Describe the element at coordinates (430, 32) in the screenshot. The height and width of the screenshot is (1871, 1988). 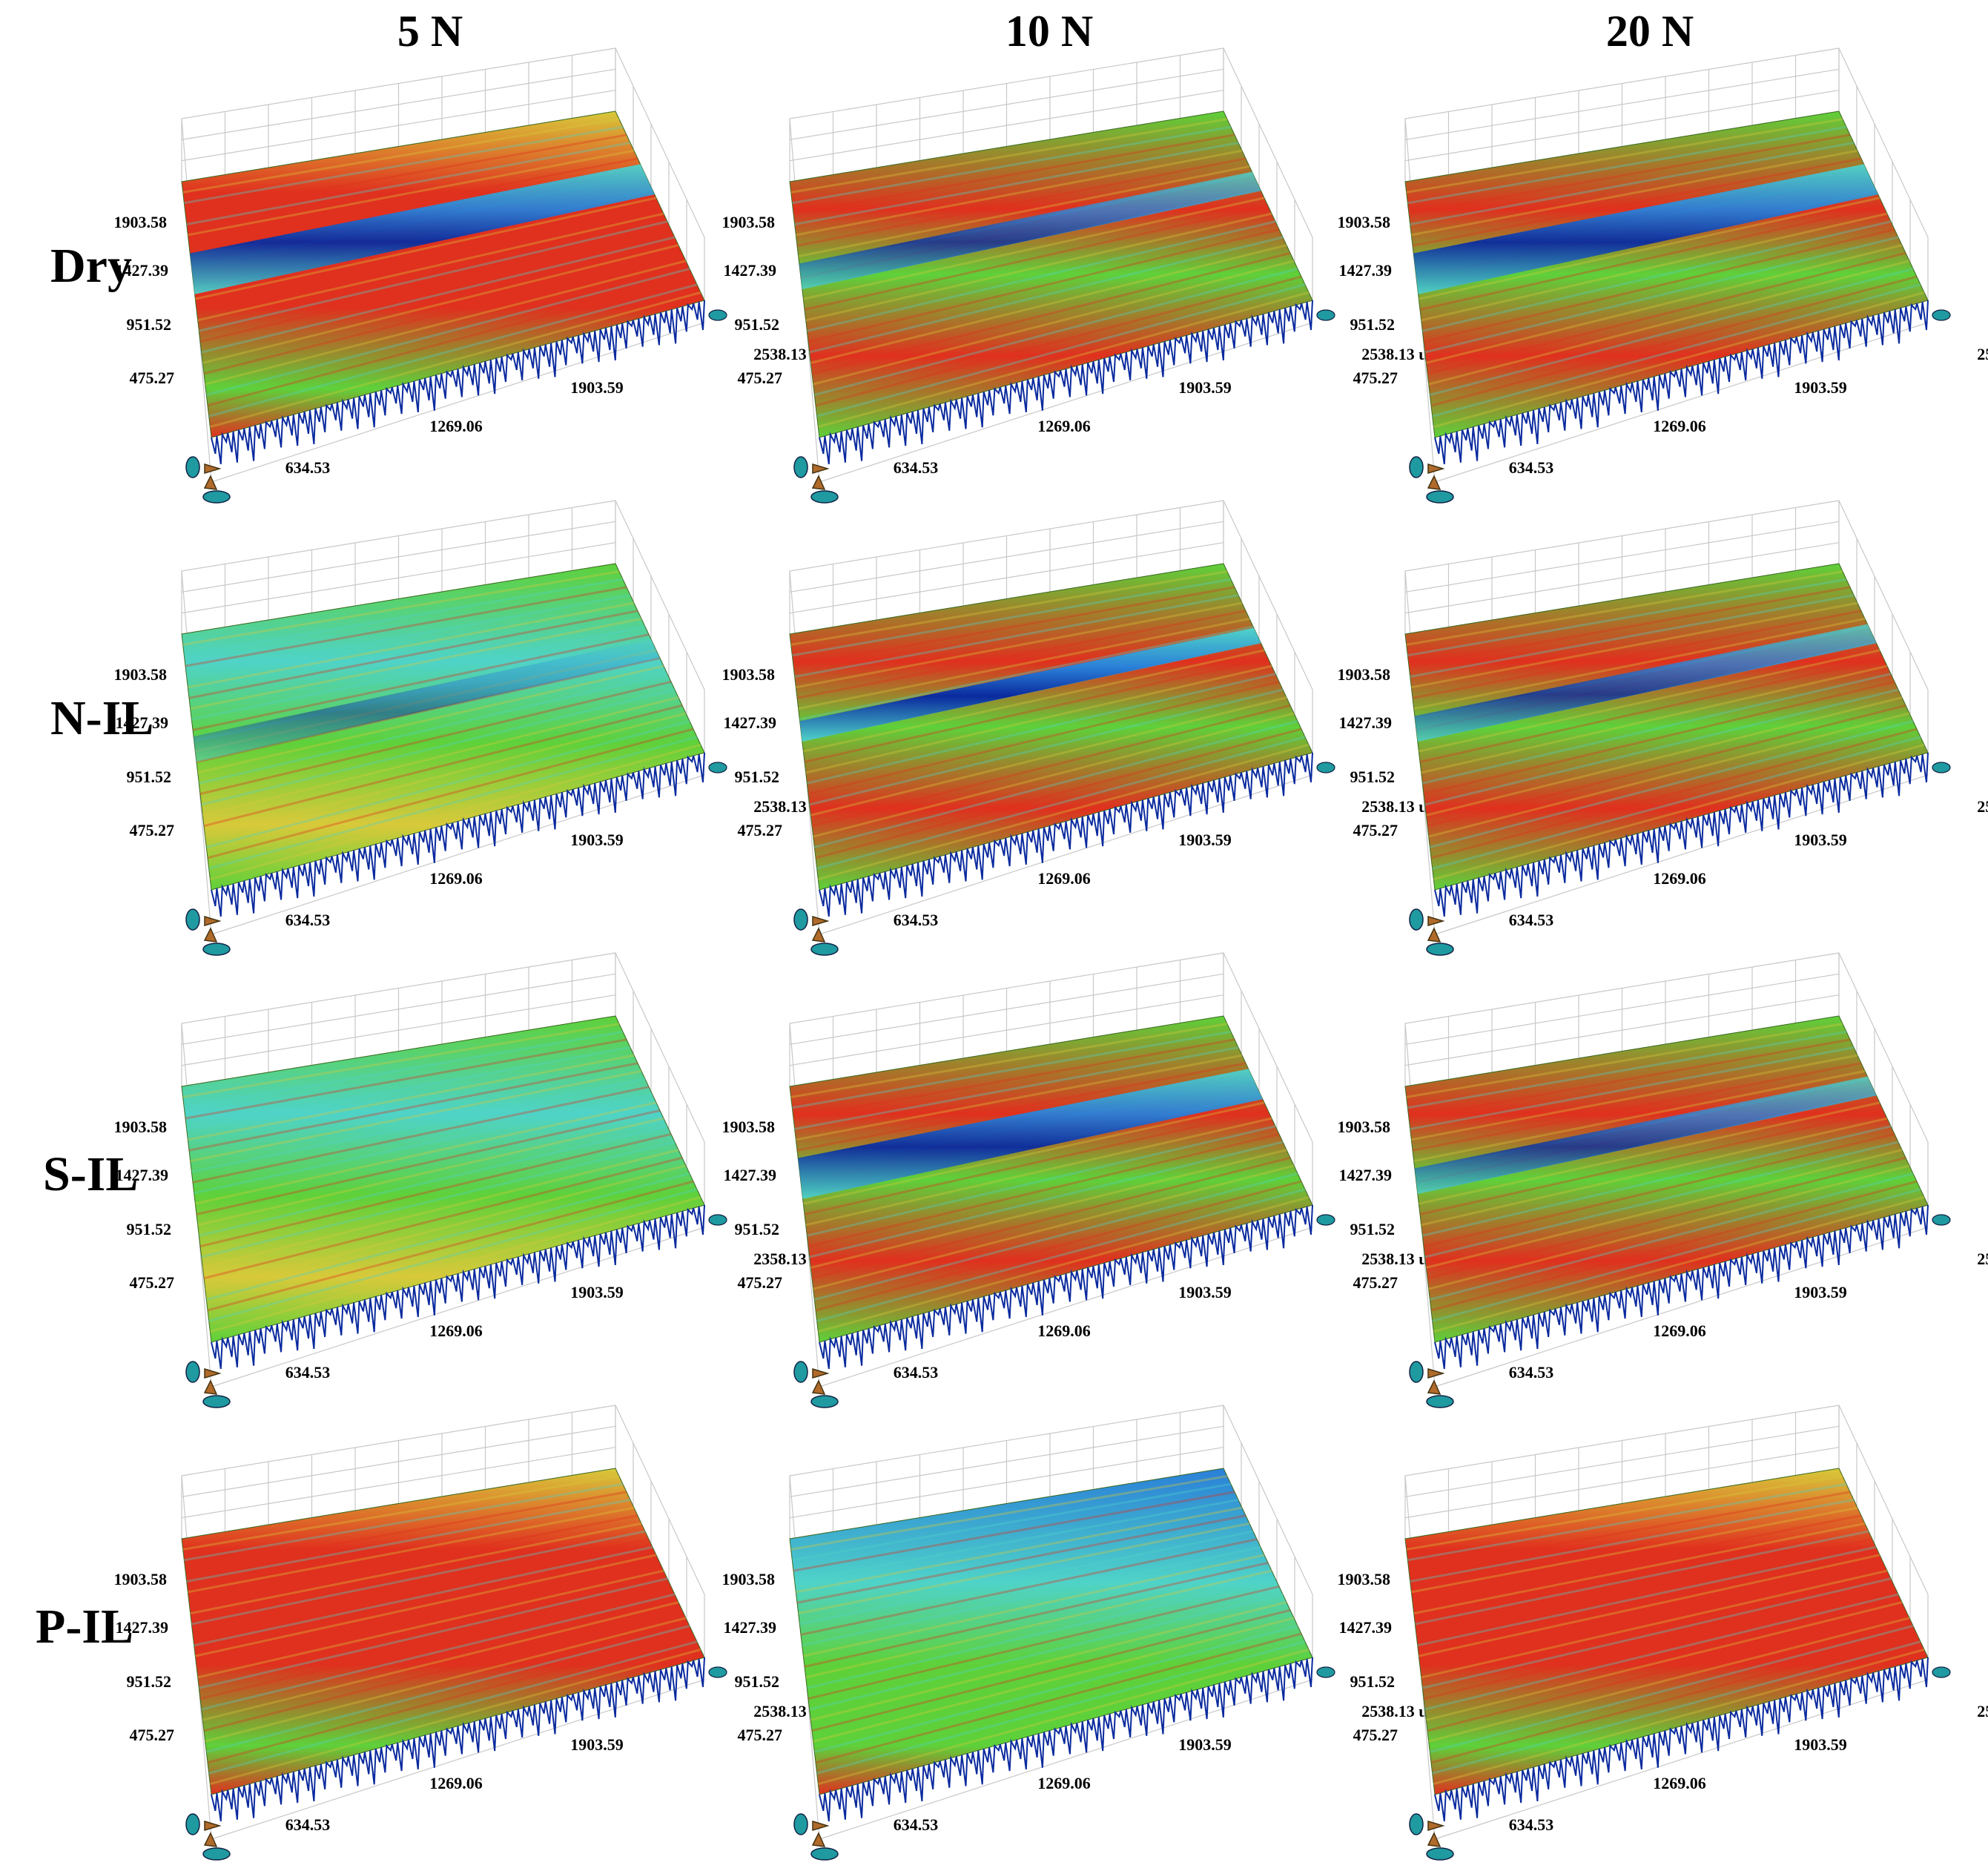
I see `column-title: 5 N` at that location.